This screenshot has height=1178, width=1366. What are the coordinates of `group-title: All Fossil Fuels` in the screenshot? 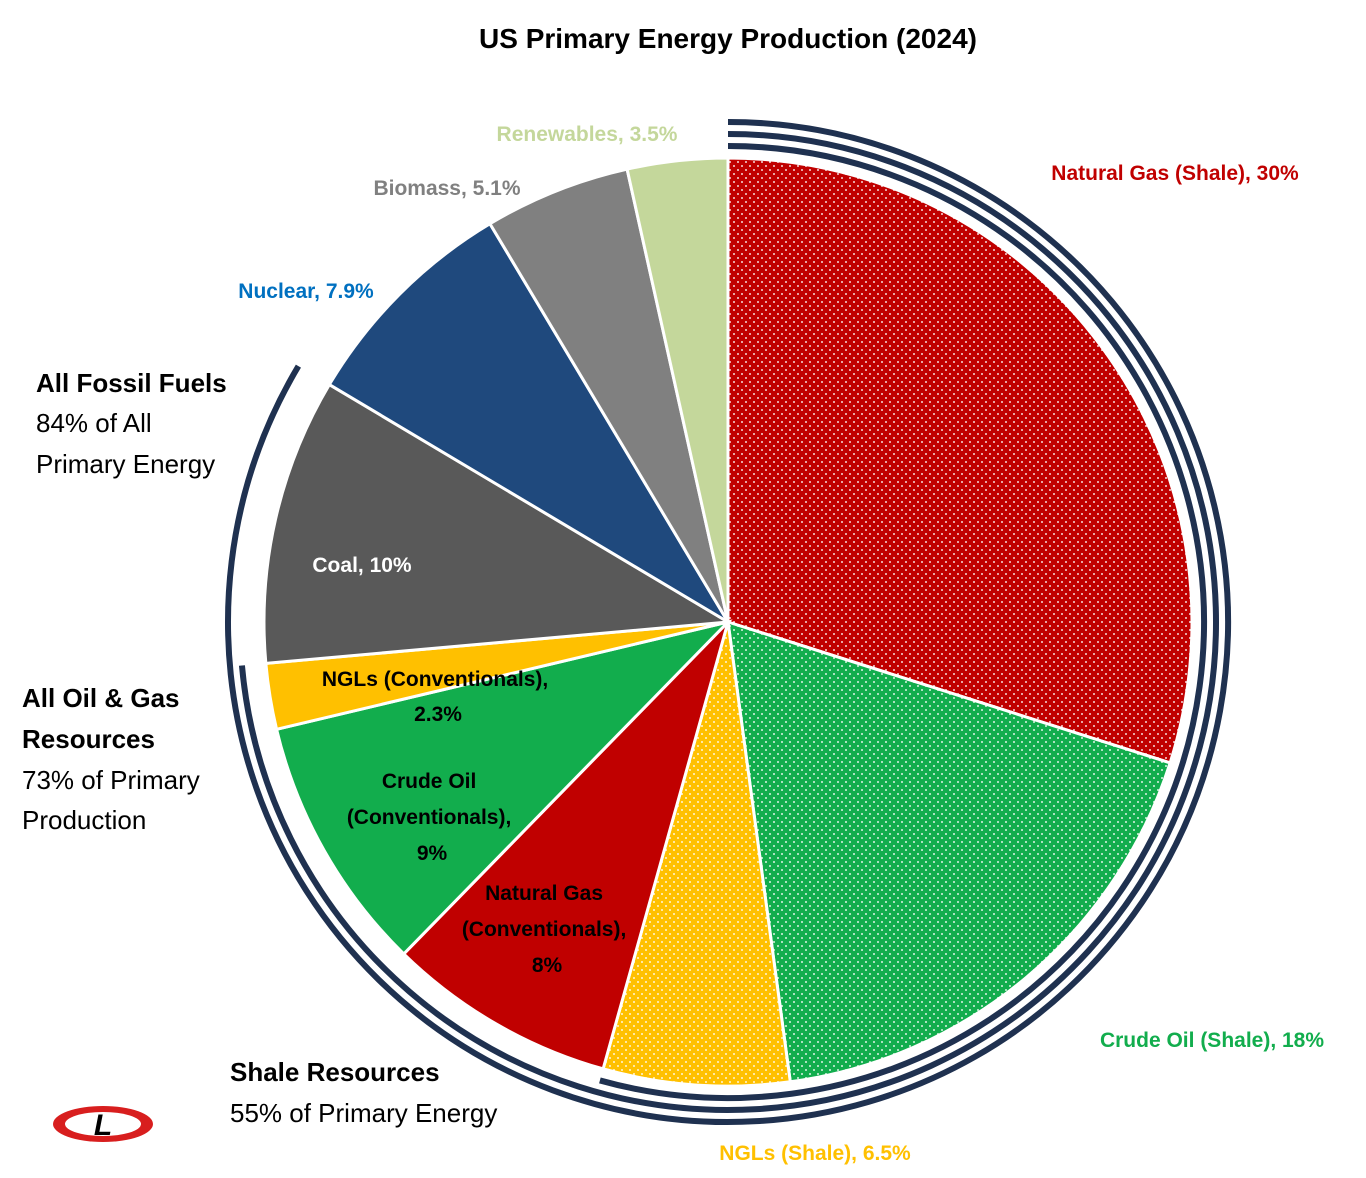 It's located at (131, 383).